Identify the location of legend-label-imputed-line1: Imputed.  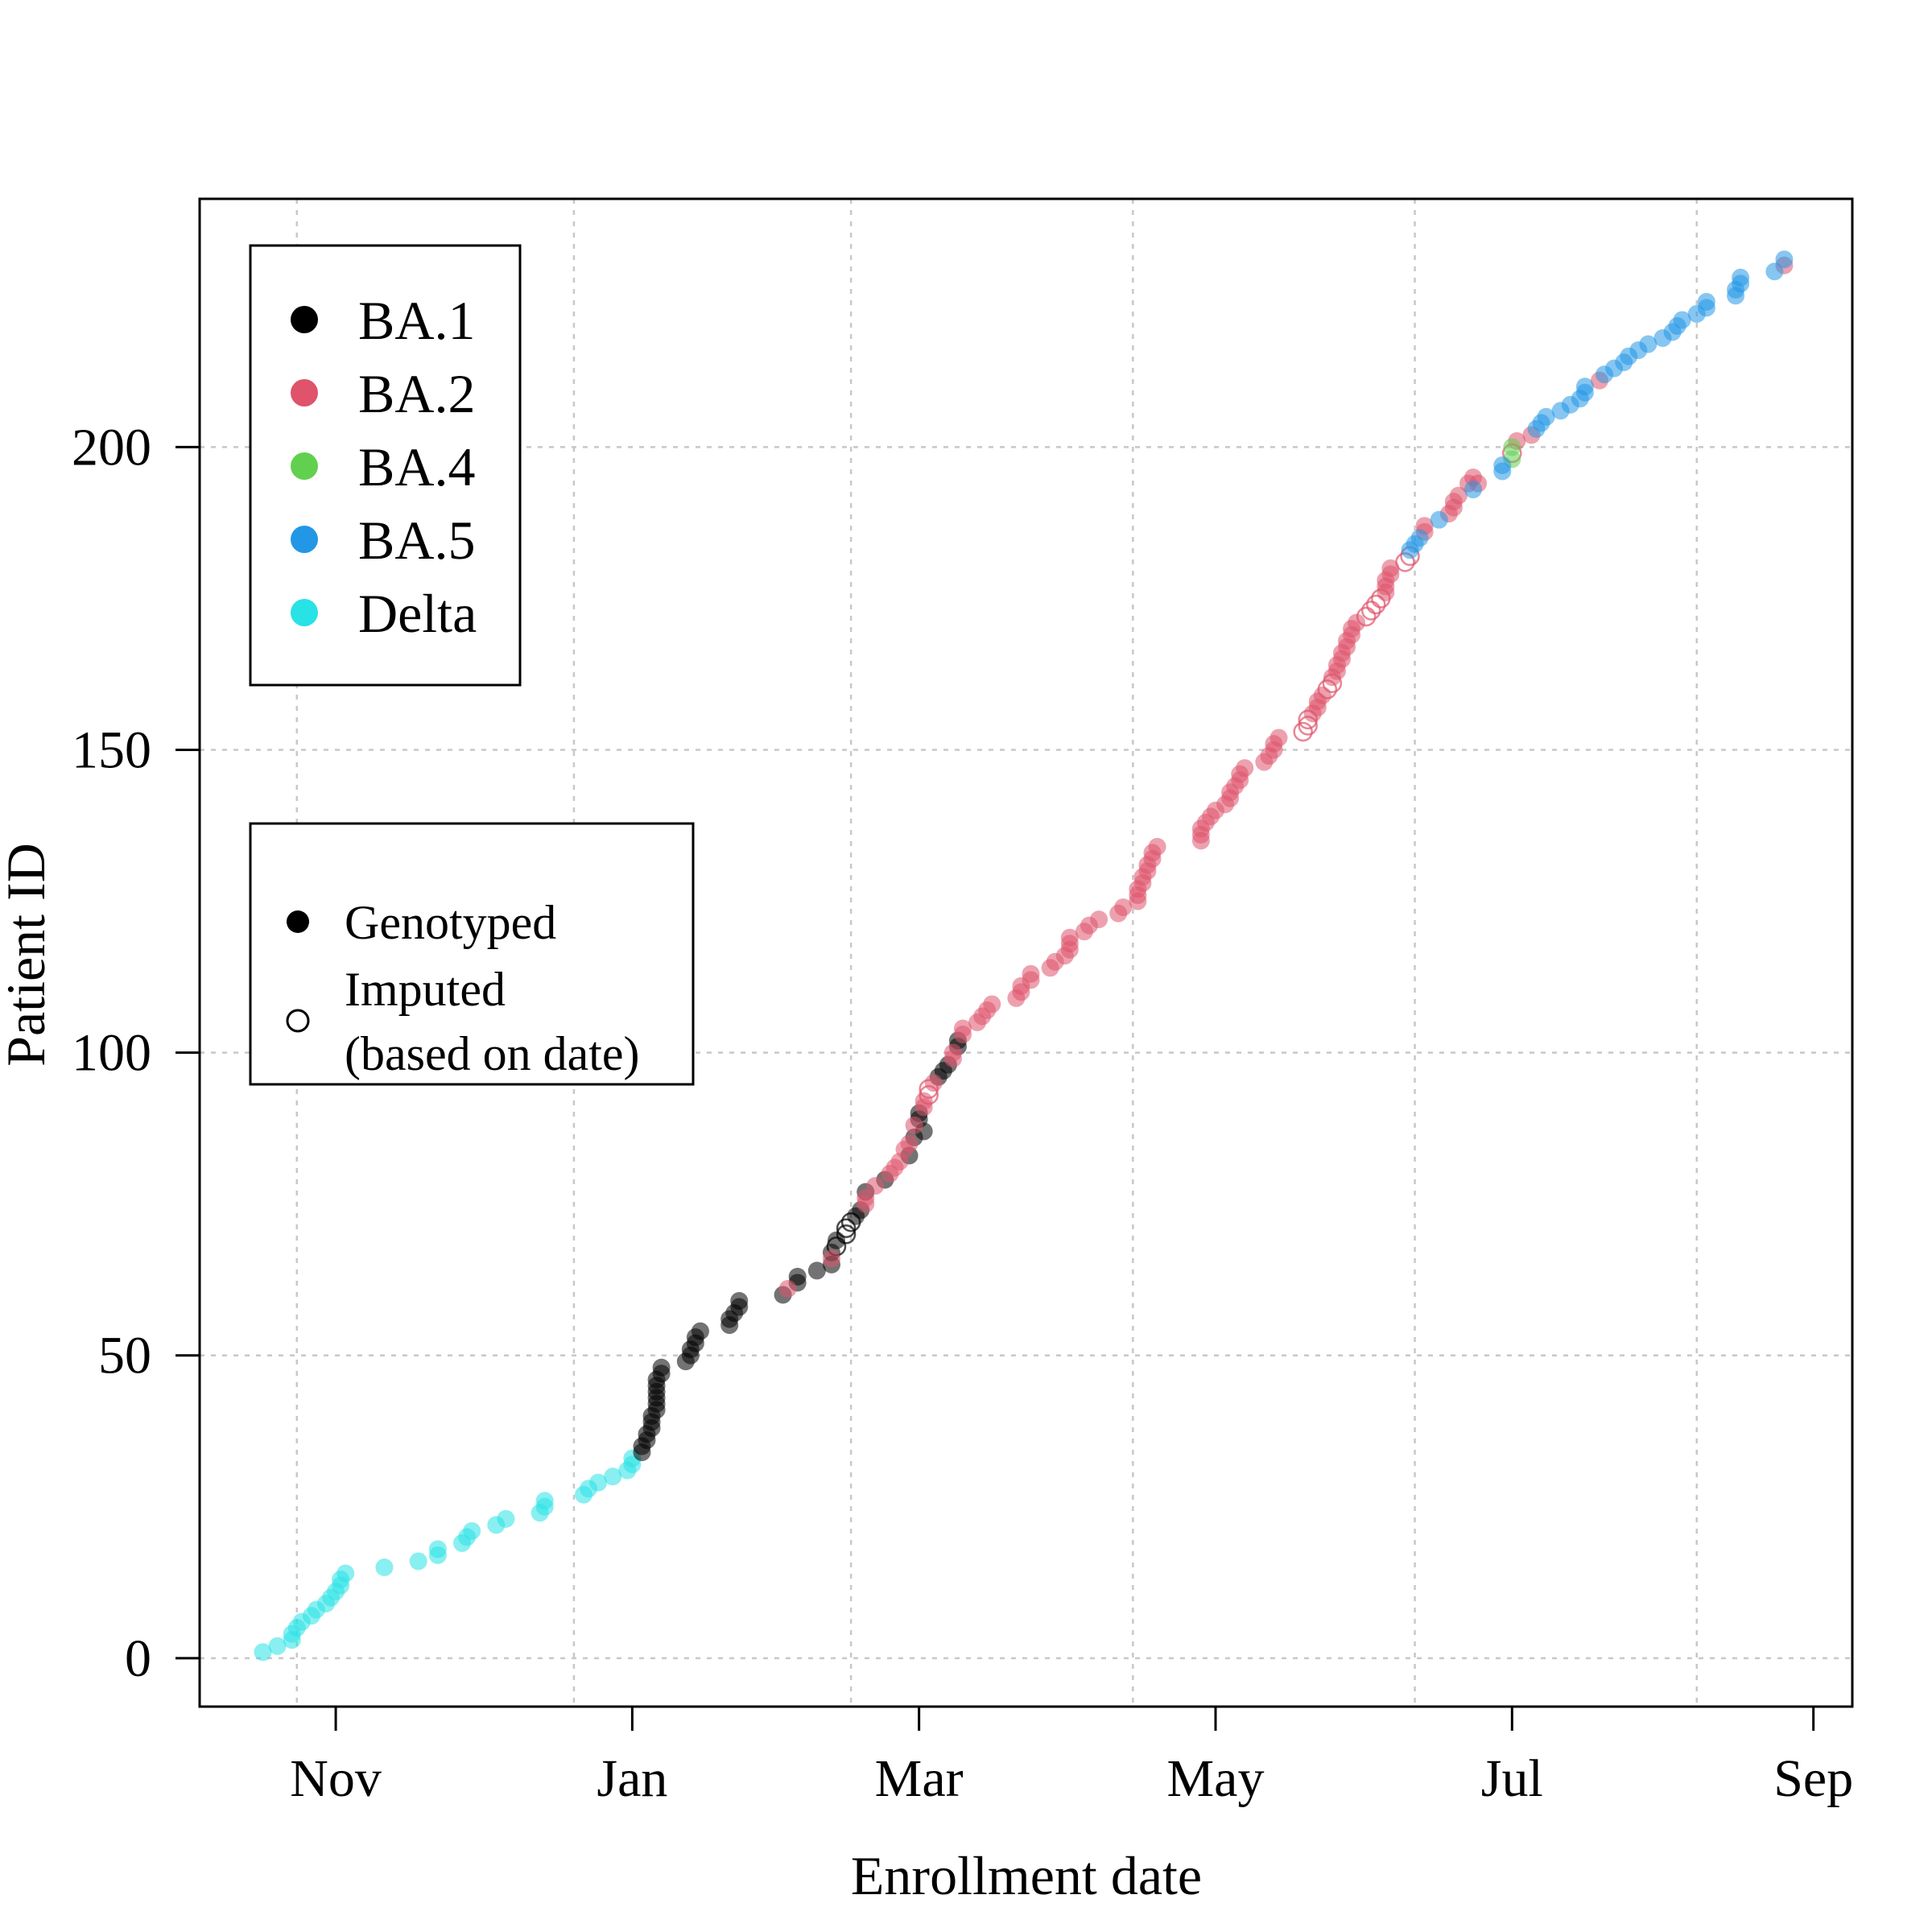
(425, 989).